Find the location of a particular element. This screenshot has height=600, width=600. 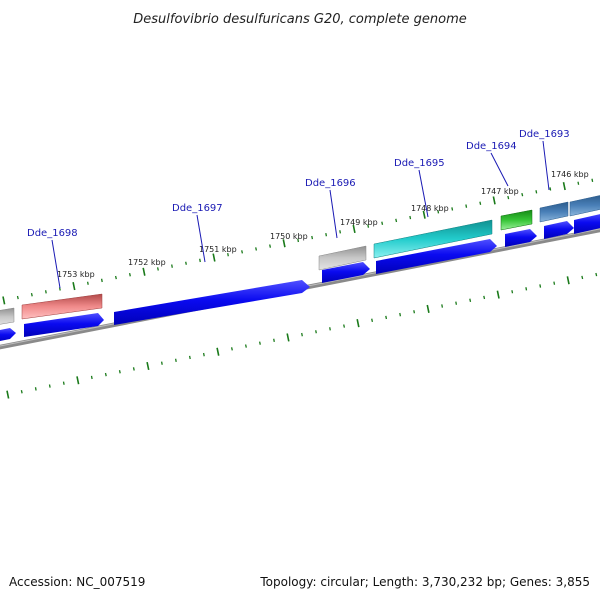

gene-label-dde-1697: Dde_1697 is located at coordinates (197, 208).